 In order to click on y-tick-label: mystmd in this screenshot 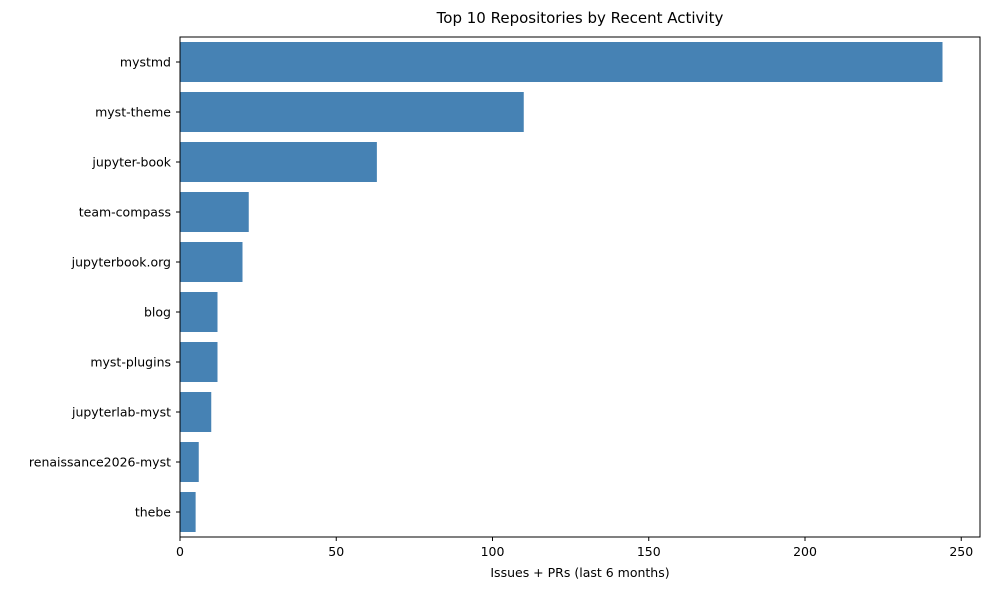, I will do `click(145, 62)`.